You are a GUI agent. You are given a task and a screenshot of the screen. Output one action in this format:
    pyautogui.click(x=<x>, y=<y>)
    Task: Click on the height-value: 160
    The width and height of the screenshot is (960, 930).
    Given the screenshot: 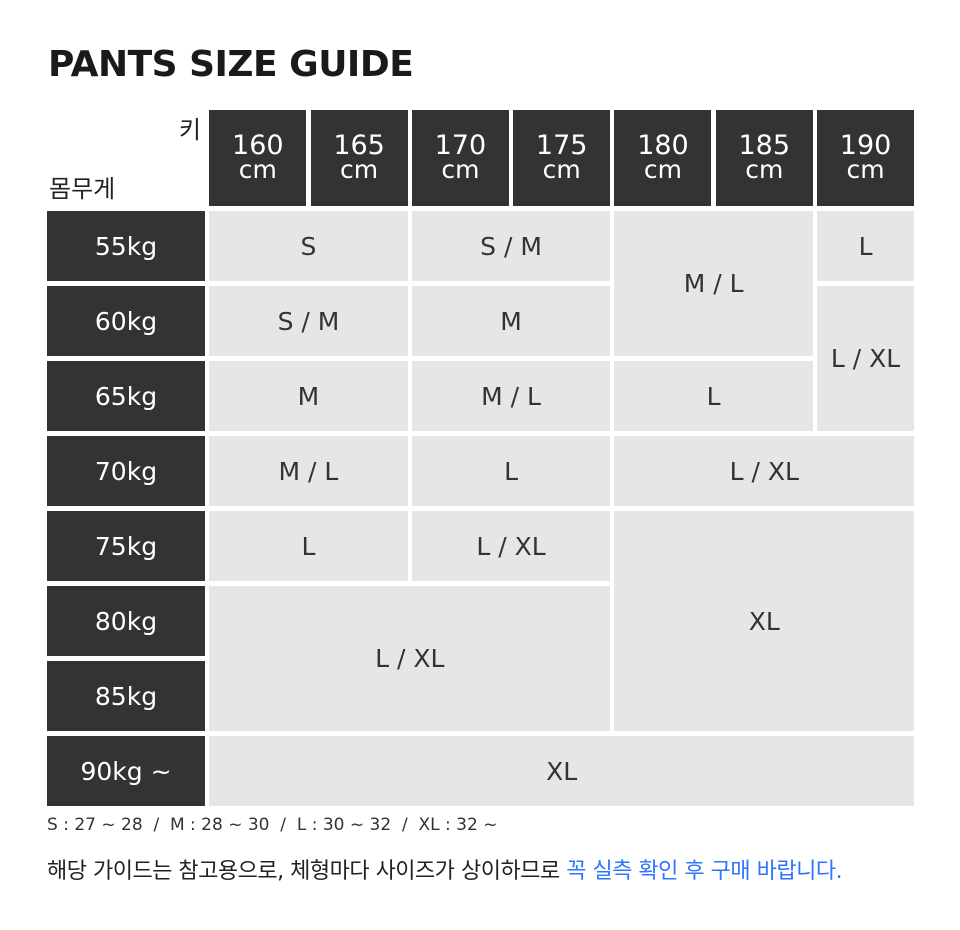 What is the action you would take?
    pyautogui.click(x=258, y=145)
    